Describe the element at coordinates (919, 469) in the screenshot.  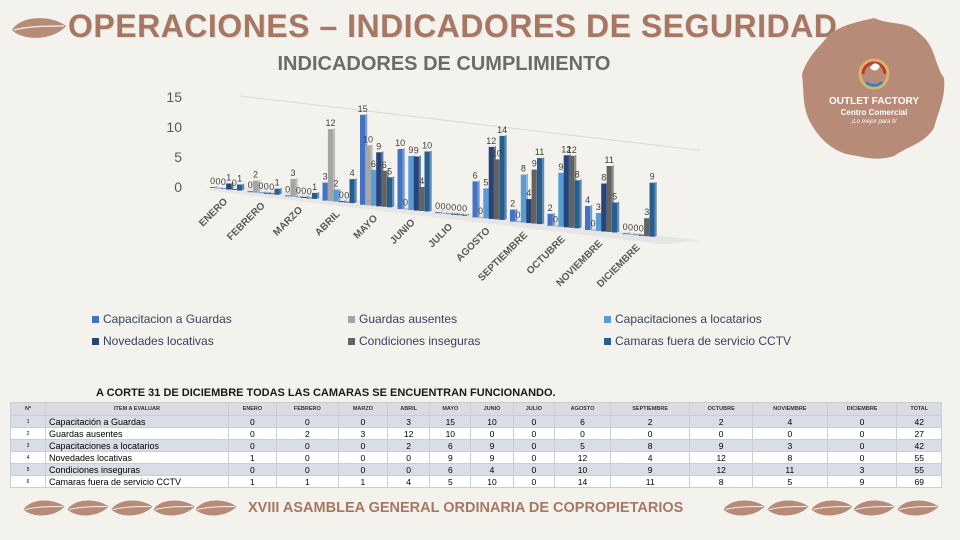
I see `row-total: 55` at that location.